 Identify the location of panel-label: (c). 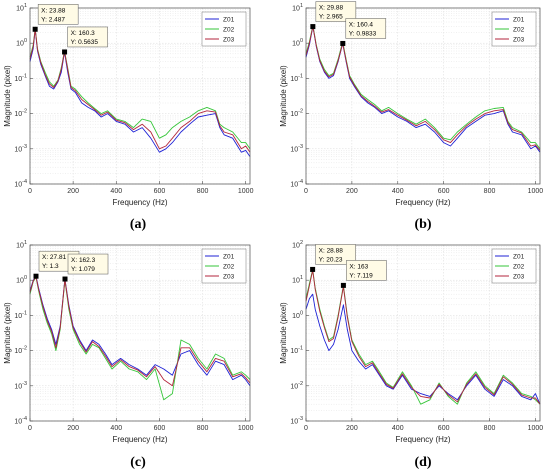
(138, 462).